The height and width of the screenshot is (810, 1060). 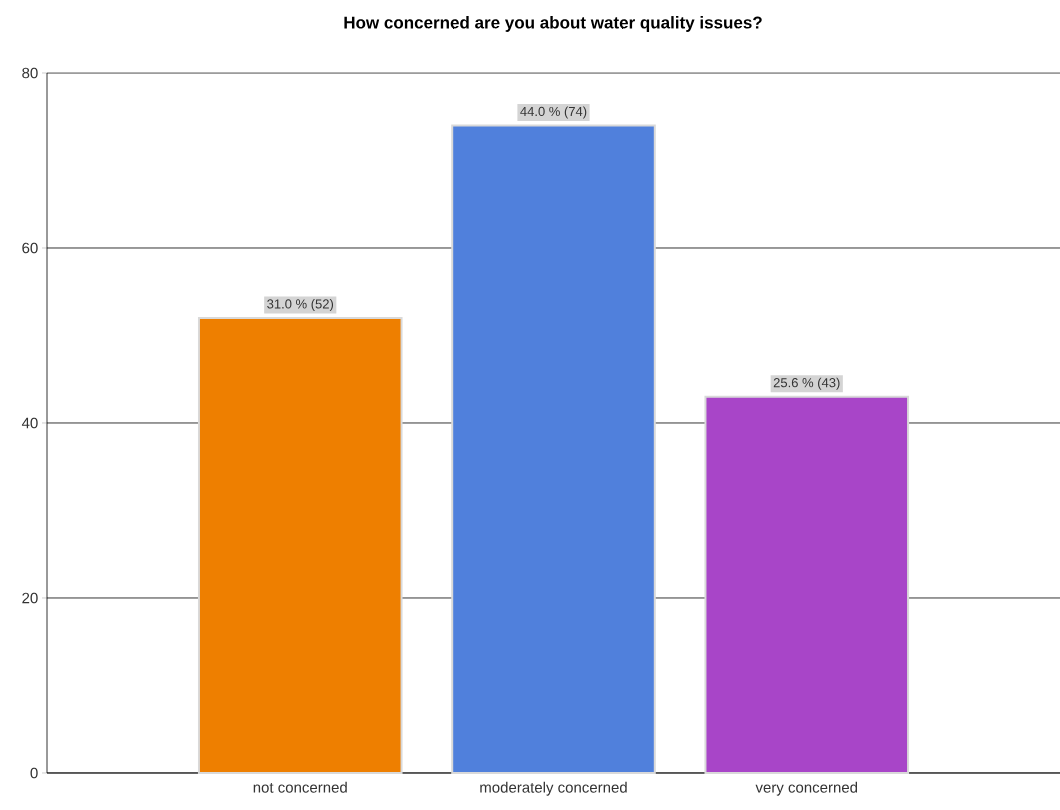 I want to click on x-tick-label: very concerned, so click(x=806, y=788).